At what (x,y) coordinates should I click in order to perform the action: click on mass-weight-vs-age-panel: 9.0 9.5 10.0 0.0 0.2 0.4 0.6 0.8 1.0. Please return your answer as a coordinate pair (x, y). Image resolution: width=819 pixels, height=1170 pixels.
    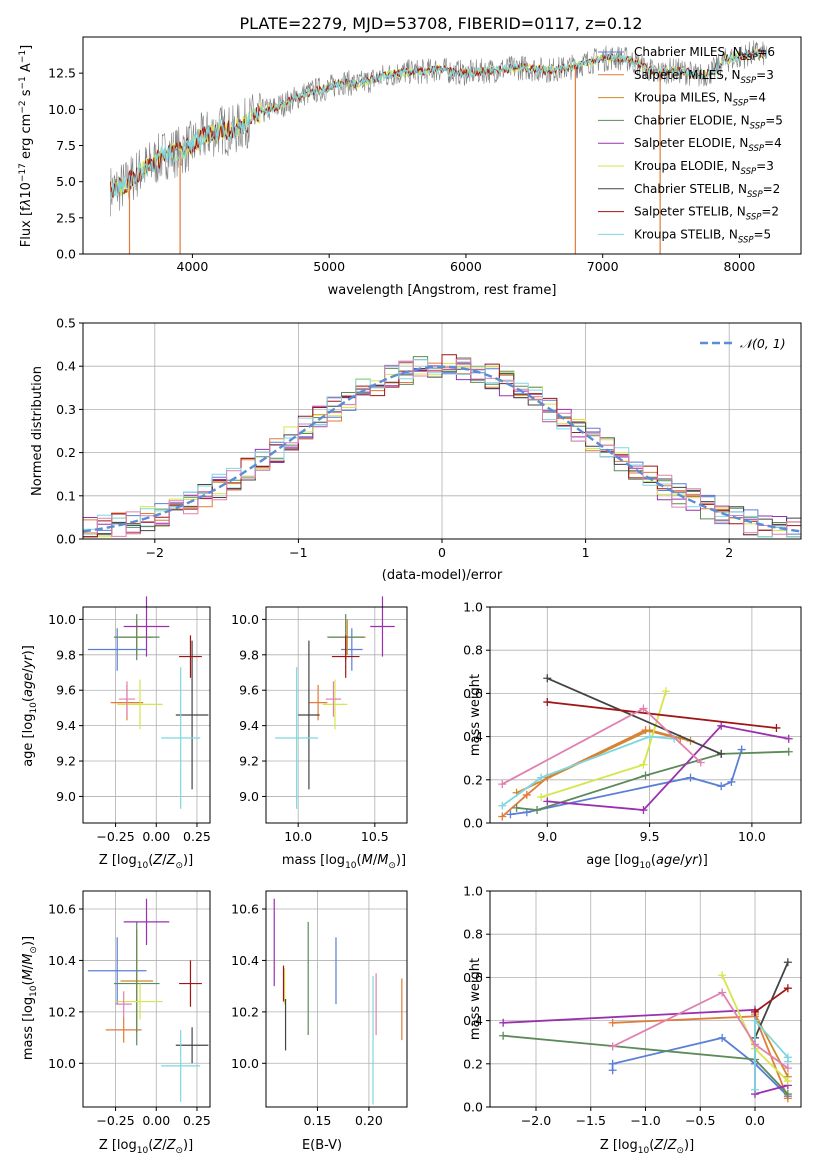
    Looking at the image, I should click on (632, 722).